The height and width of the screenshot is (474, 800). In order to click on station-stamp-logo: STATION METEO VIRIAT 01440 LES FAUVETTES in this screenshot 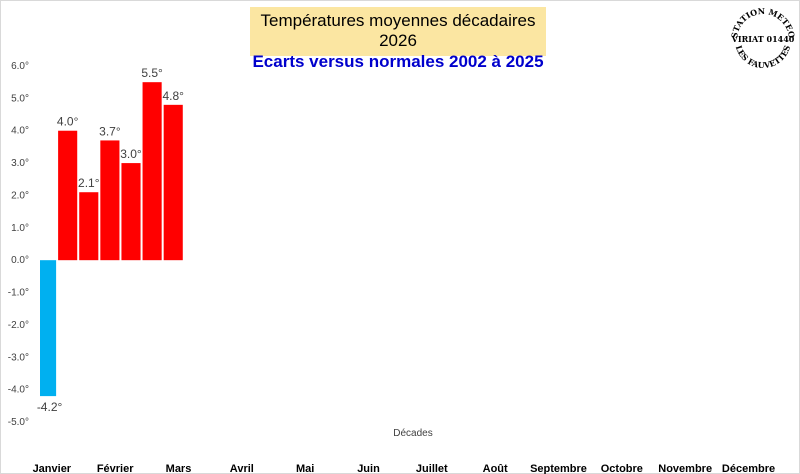, I will do `click(763, 38)`.